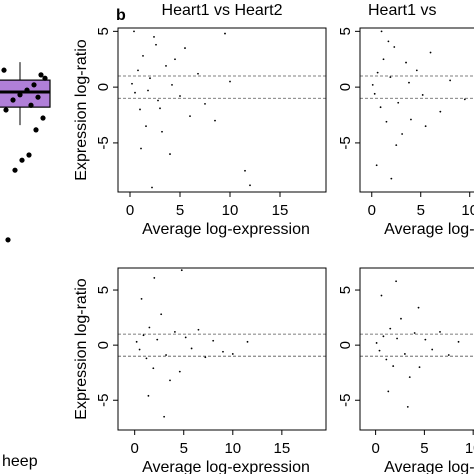 Image resolution: width=474 pixels, height=474 pixels. Describe the element at coordinates (416, 110) in the screenshot. I see `plot-frame` at that location.